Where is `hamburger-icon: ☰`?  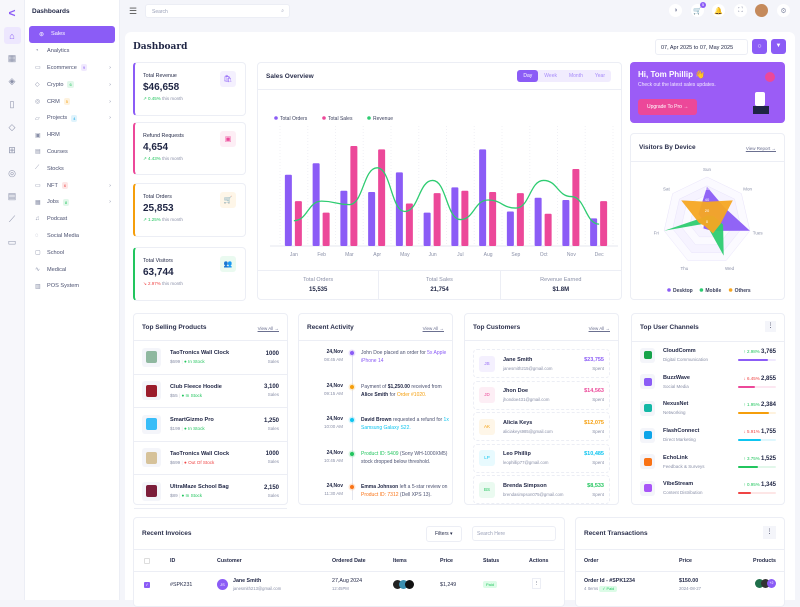 hamburger-icon: ☰ is located at coordinates (133, 11).